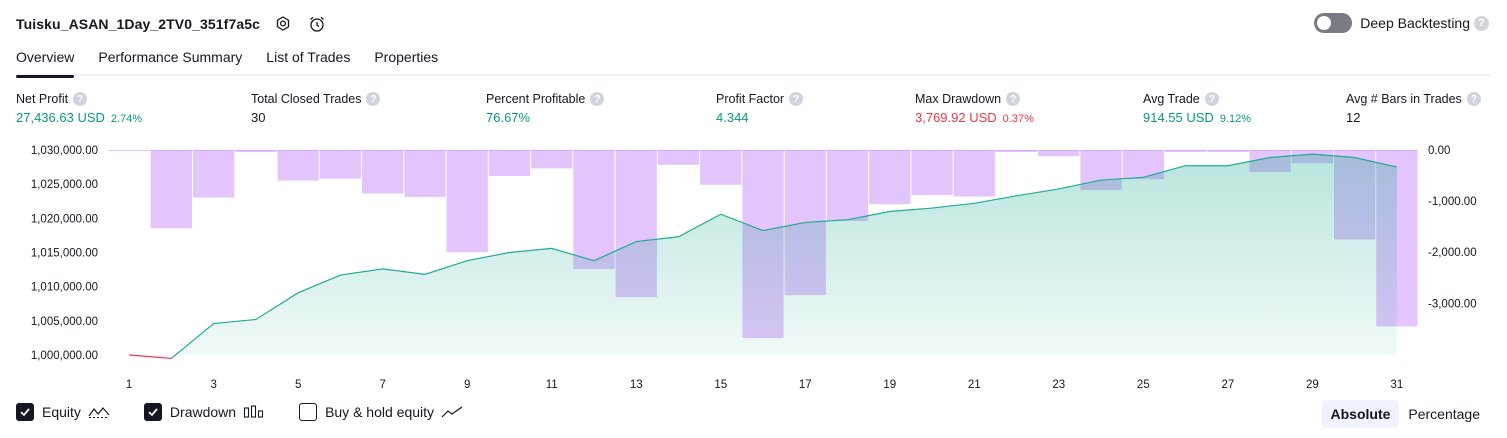  Describe the element at coordinates (64, 219) in the screenshot. I see `equity-tick-label: 1,020,000.00` at that location.